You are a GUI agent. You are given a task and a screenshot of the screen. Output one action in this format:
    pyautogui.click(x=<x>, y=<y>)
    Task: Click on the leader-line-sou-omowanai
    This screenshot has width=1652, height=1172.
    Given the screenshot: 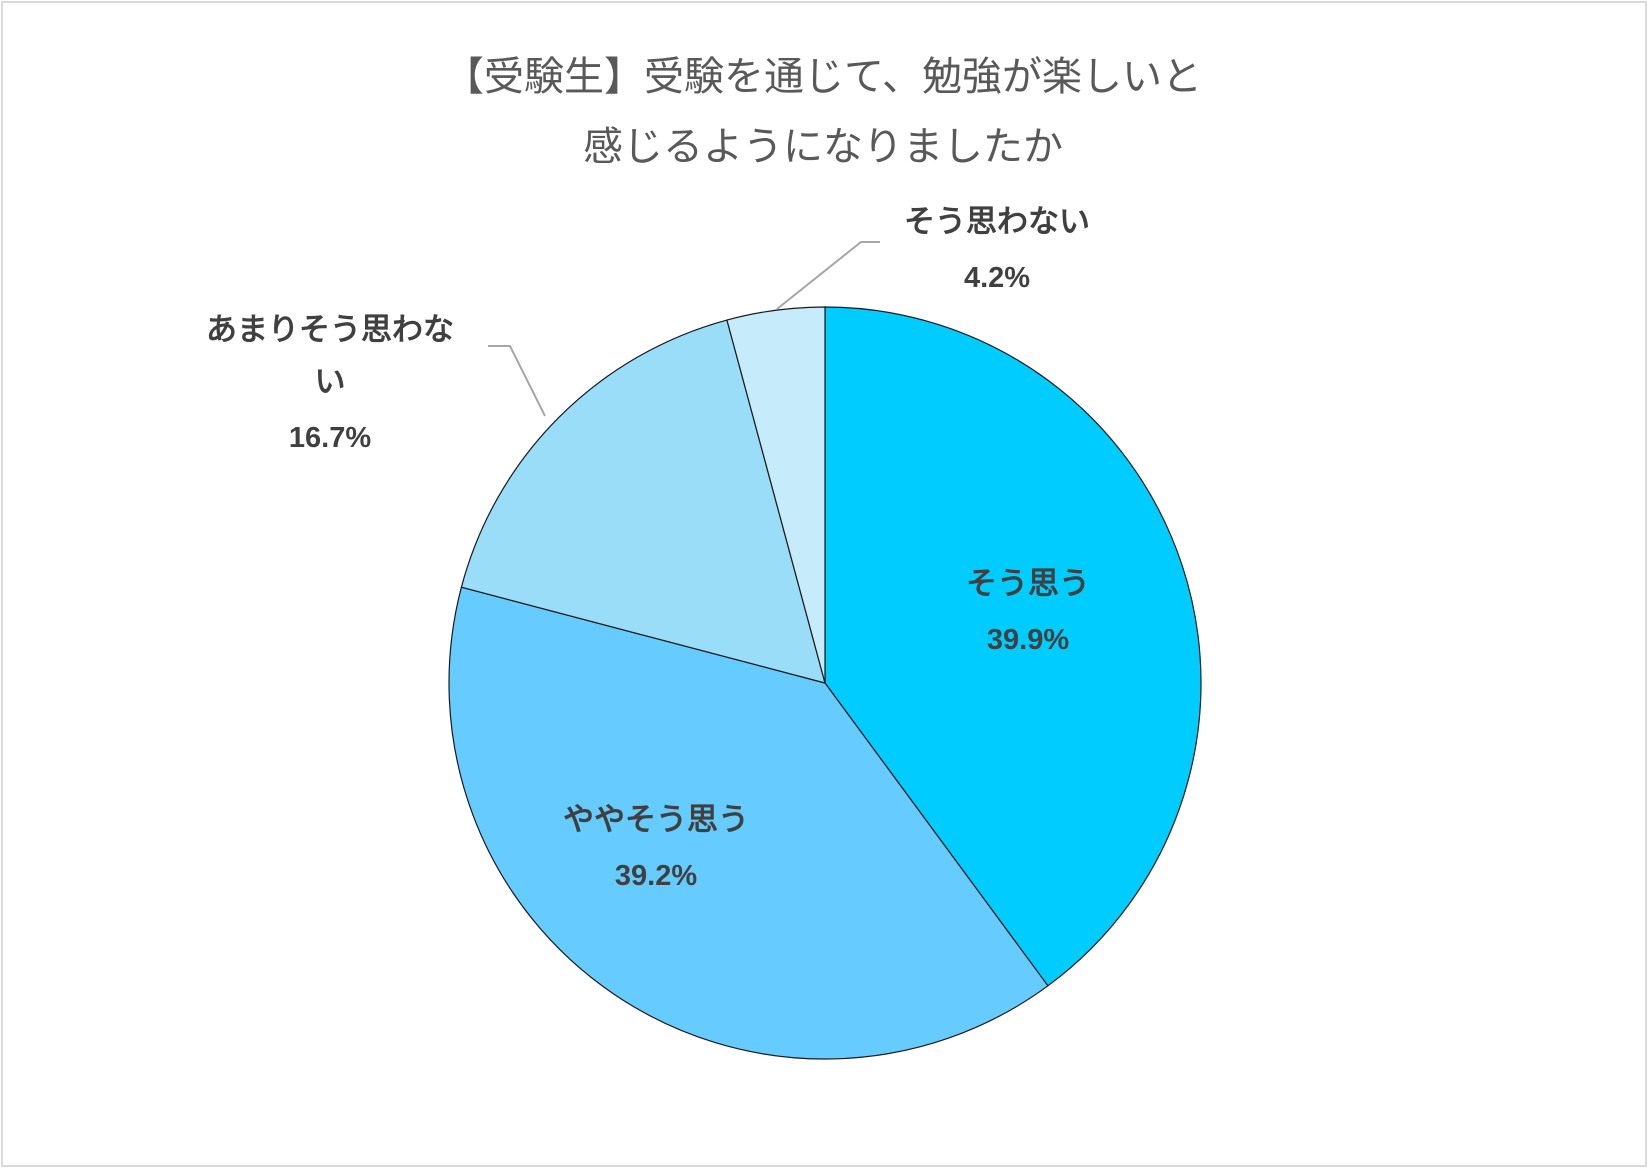 What is the action you would take?
    pyautogui.click(x=828, y=275)
    